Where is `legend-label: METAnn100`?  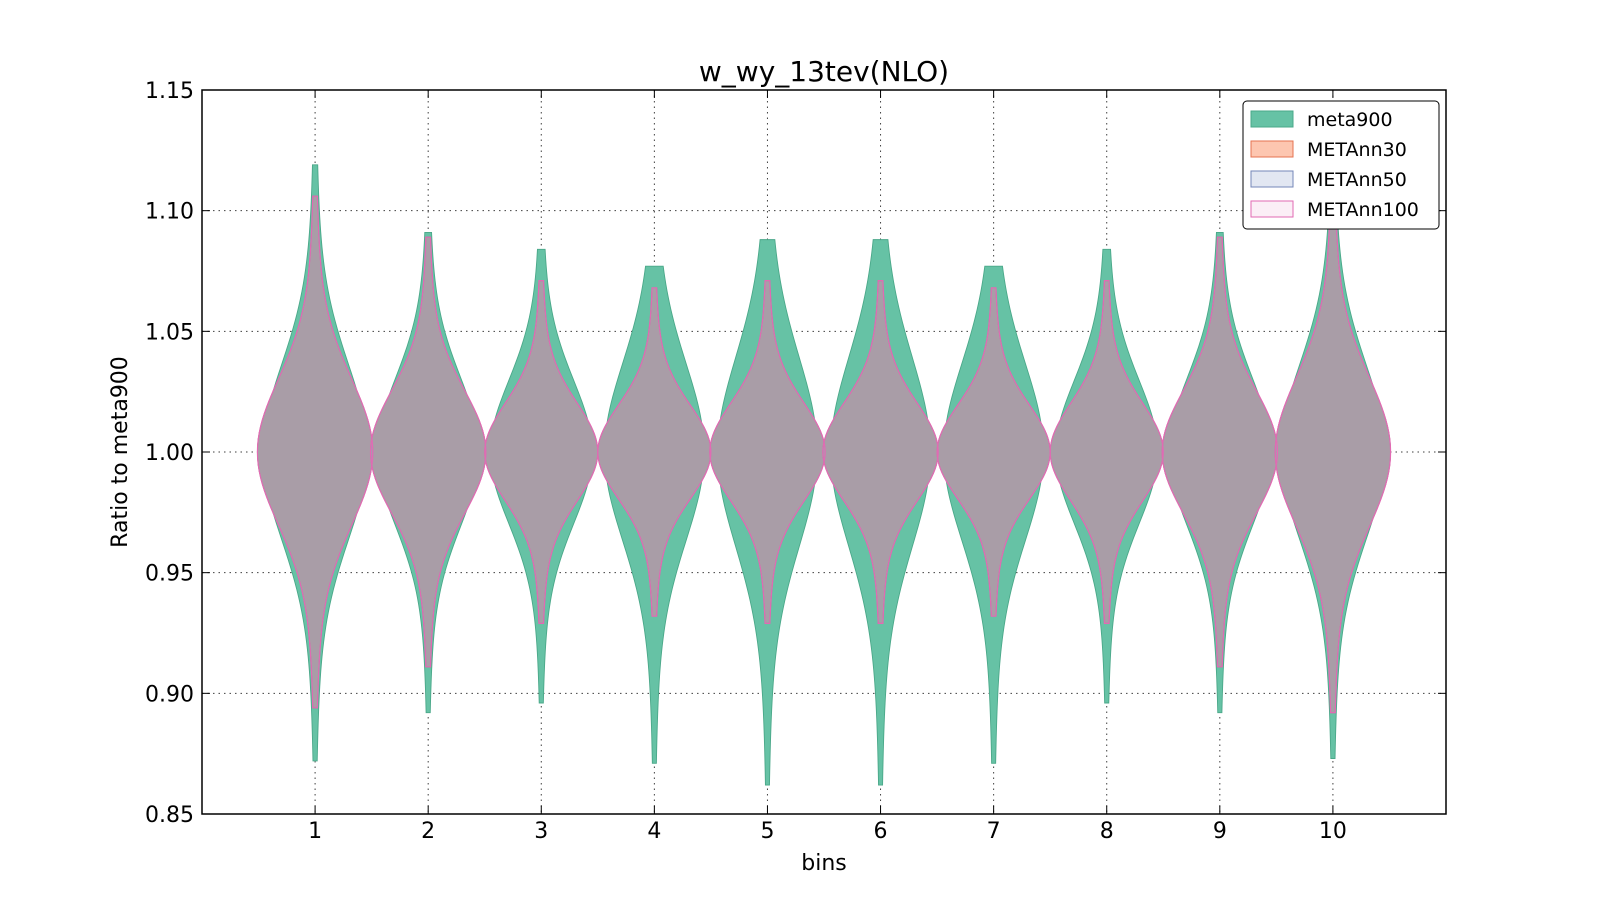
legend-label: METAnn100 is located at coordinates (1363, 210).